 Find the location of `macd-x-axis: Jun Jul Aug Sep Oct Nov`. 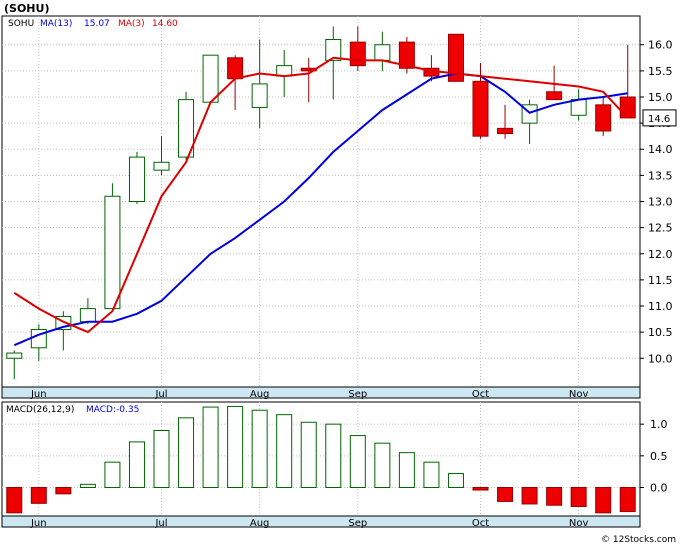

macd-x-axis: Jun Jul Aug Sep Oct Nov is located at coordinates (309, 523).